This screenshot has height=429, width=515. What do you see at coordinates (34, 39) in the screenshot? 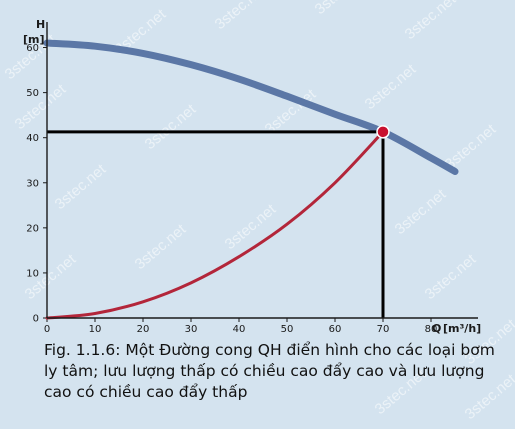
I see `y-axis-unit: [m]` at bounding box center [34, 39].